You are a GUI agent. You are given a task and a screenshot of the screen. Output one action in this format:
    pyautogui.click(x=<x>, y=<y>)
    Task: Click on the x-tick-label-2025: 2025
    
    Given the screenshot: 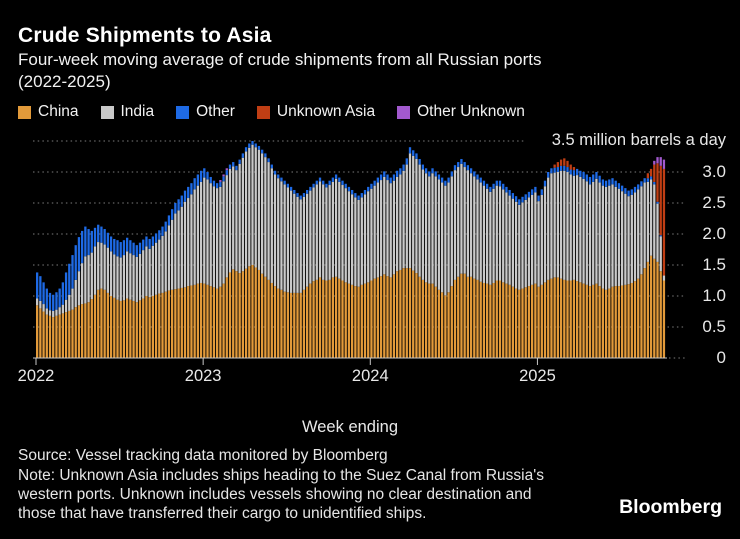 What is the action you would take?
    pyautogui.click(x=537, y=376)
    